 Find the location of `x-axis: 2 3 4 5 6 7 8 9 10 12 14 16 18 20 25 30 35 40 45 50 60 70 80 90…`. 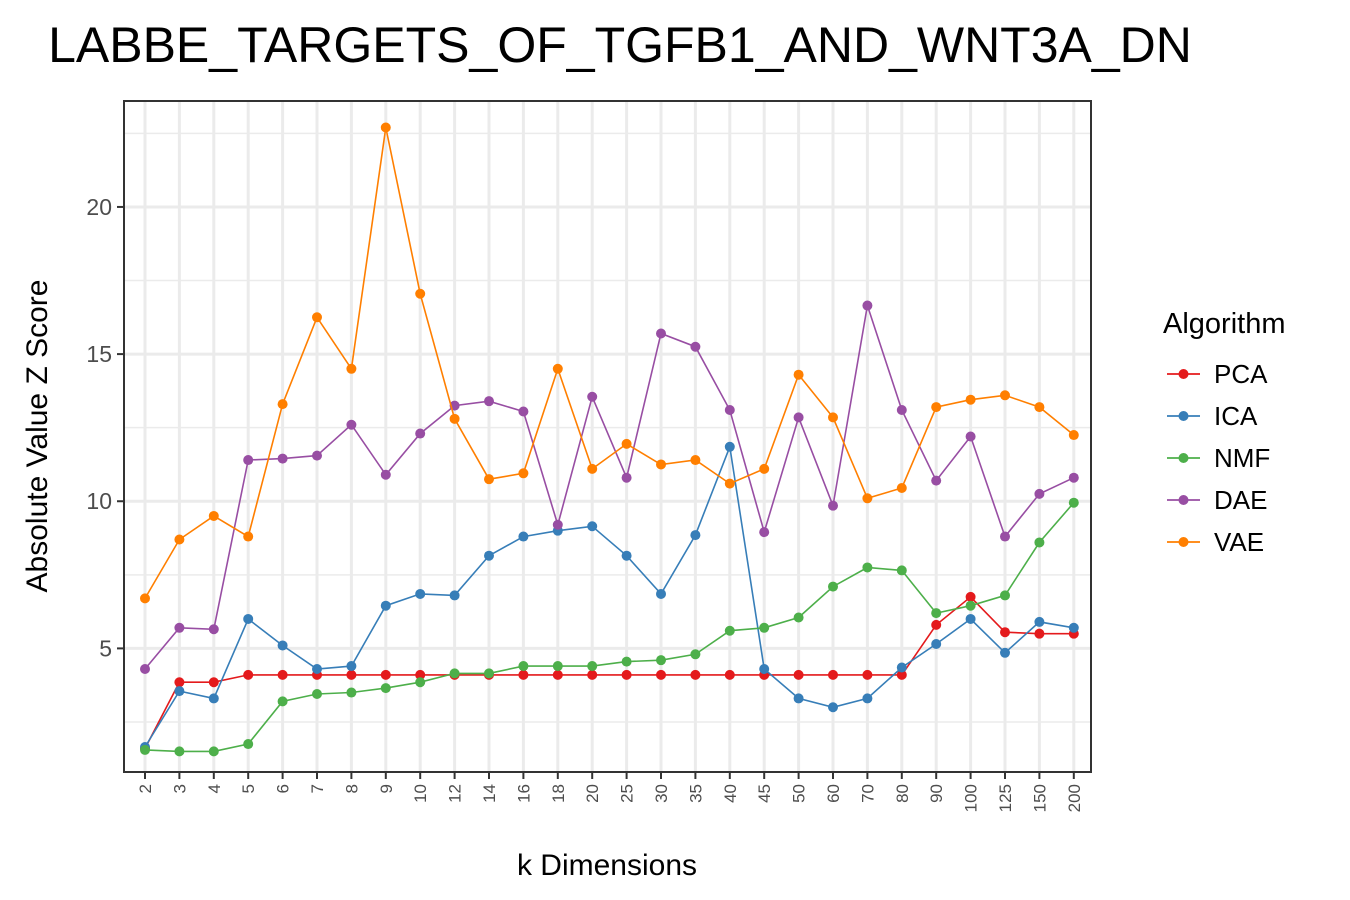

x-axis: 2 3 4 5 6 7 8 9 10 12 14 16 18 20 25 30 35 40 45 50 60 70 80 90… is located at coordinates (610, 792).